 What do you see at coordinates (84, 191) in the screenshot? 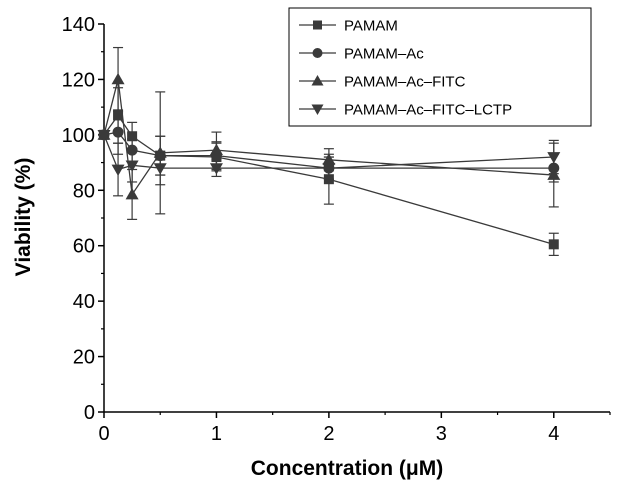
I see `y-tick-label: 80` at bounding box center [84, 191].